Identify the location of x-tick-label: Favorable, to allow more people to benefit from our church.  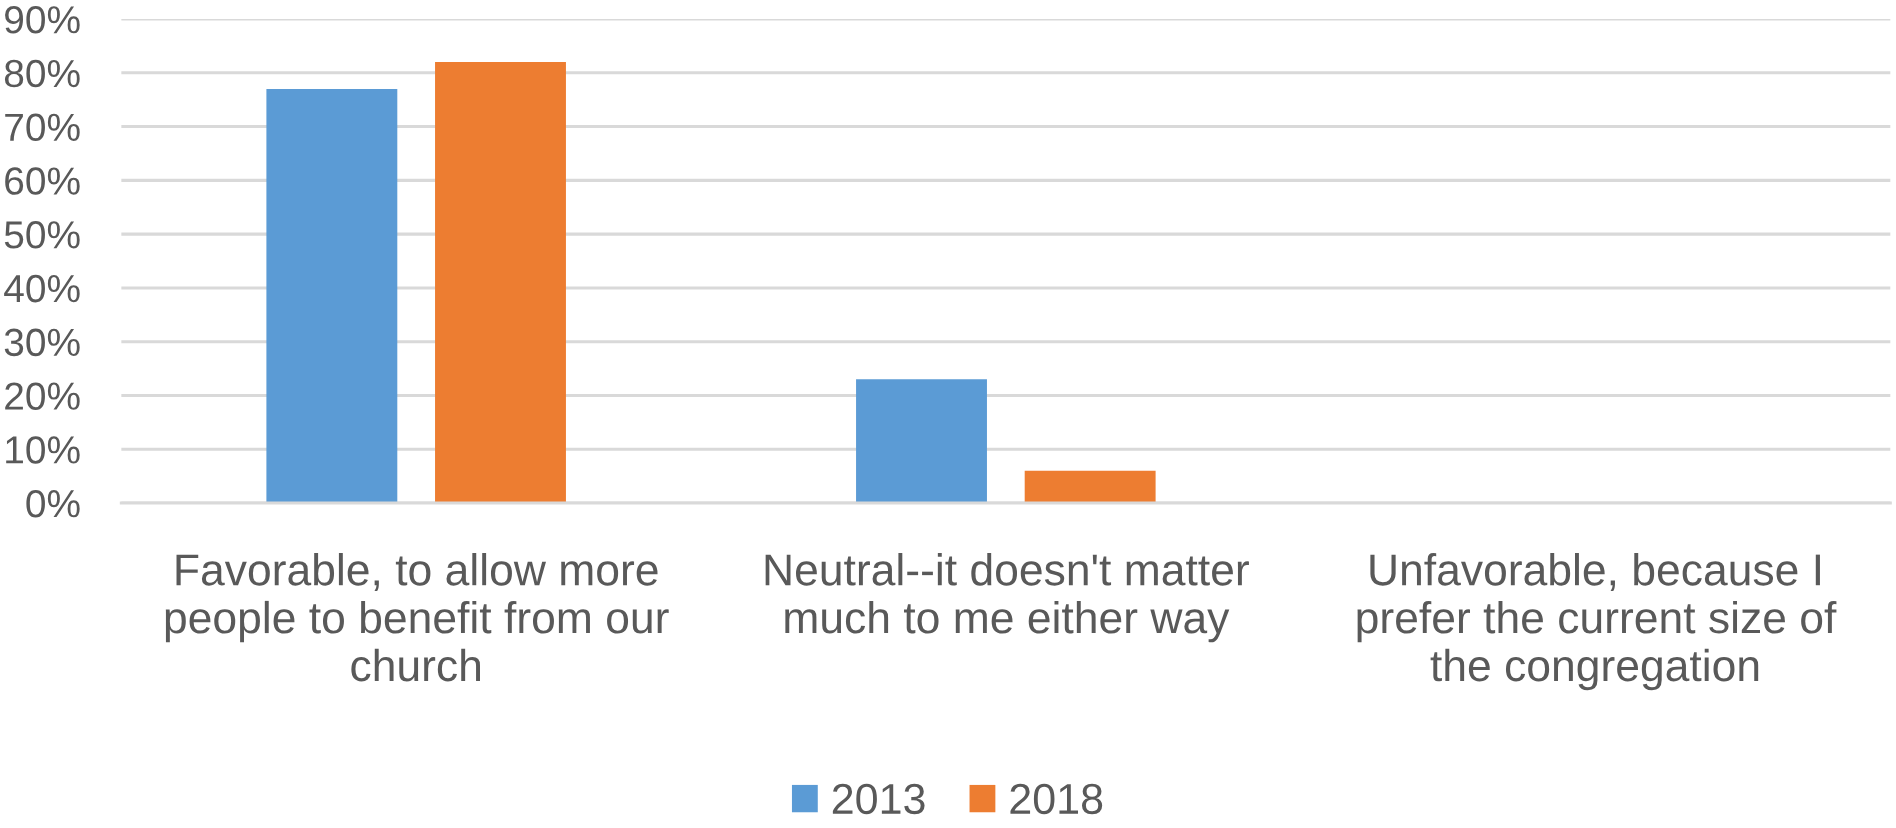
(417, 617).